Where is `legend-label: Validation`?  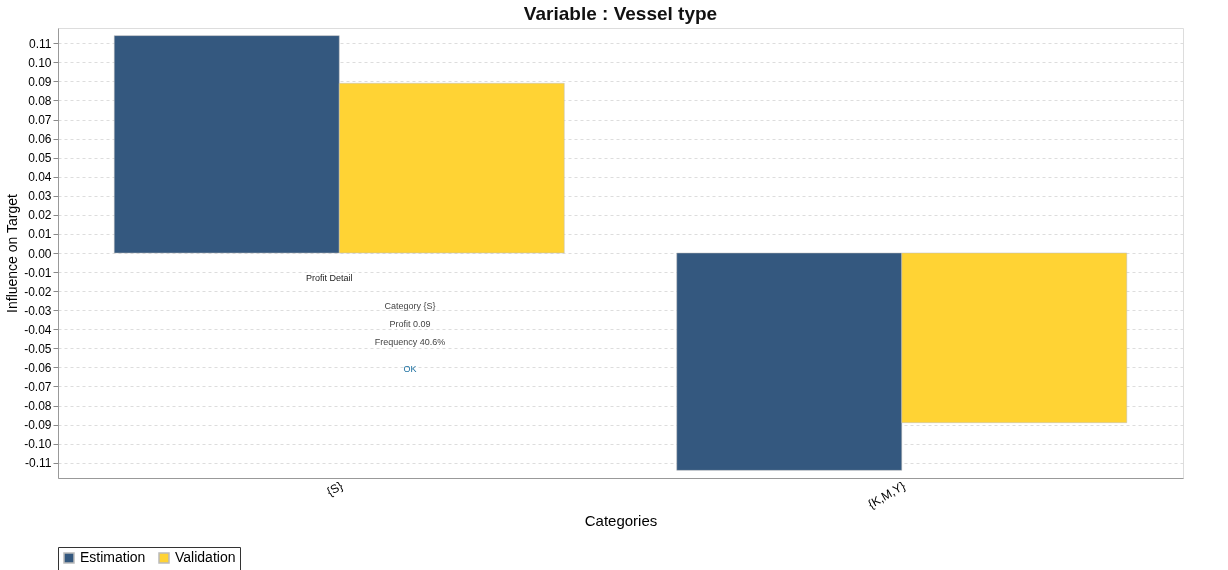 legend-label: Validation is located at coordinates (205, 557).